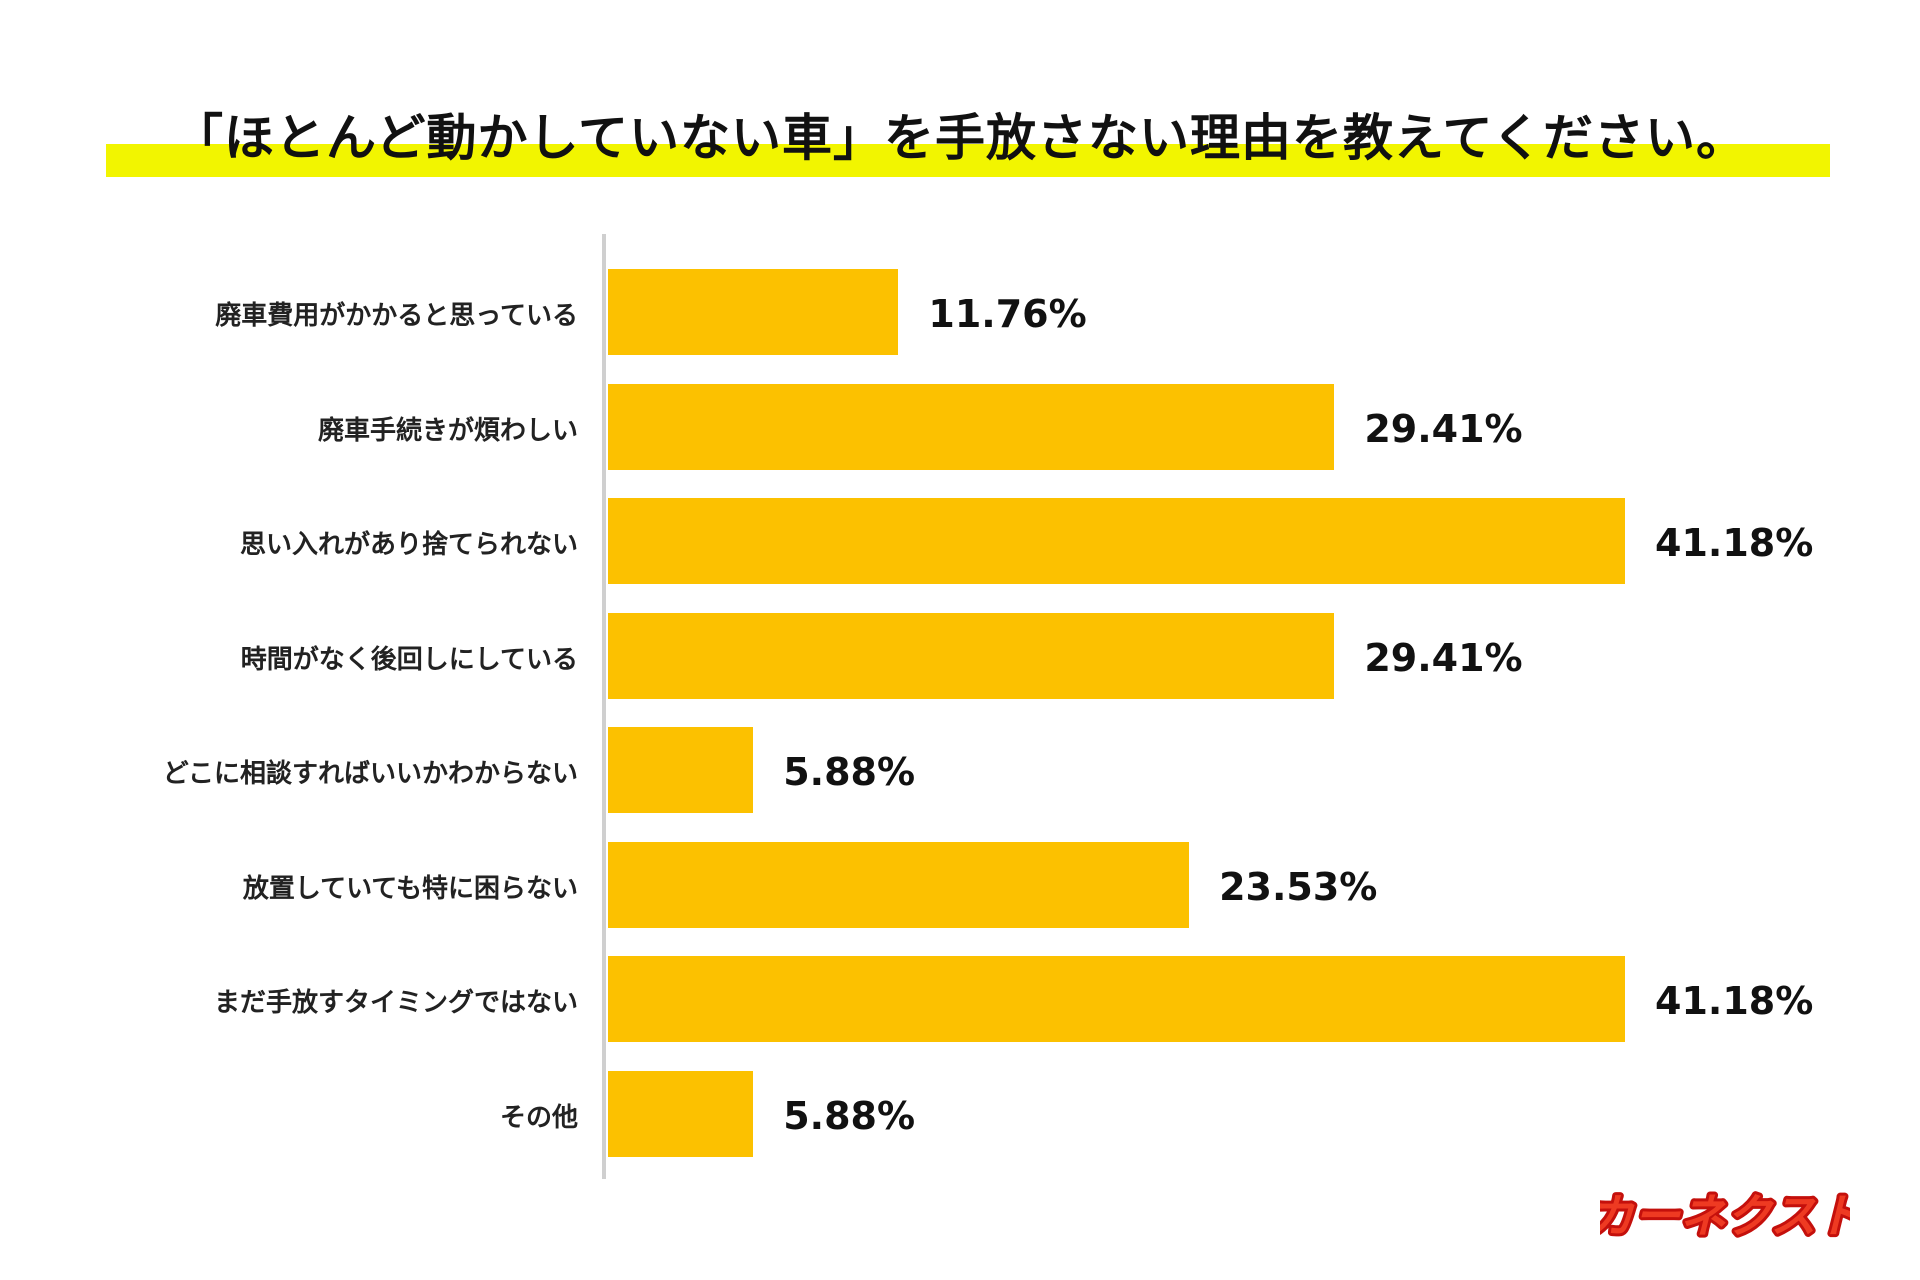 Image resolution: width=1920 pixels, height=1280 pixels. Describe the element at coordinates (396, 316) in the screenshot. I see `category-label: 廃車費用がかかると思っている` at that location.